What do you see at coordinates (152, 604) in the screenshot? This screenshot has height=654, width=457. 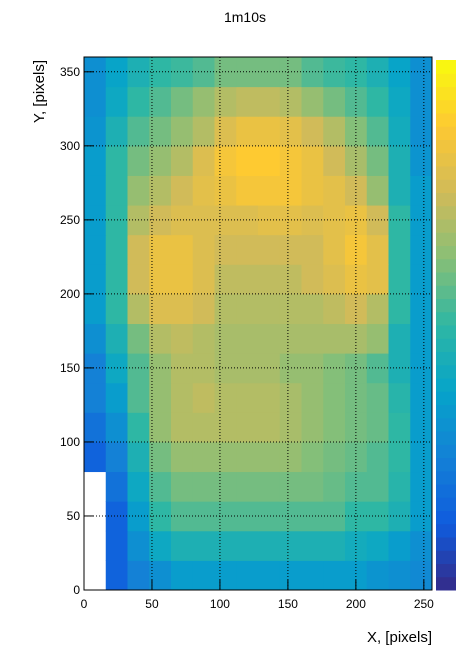 I see `x-tick-label: 50` at bounding box center [152, 604].